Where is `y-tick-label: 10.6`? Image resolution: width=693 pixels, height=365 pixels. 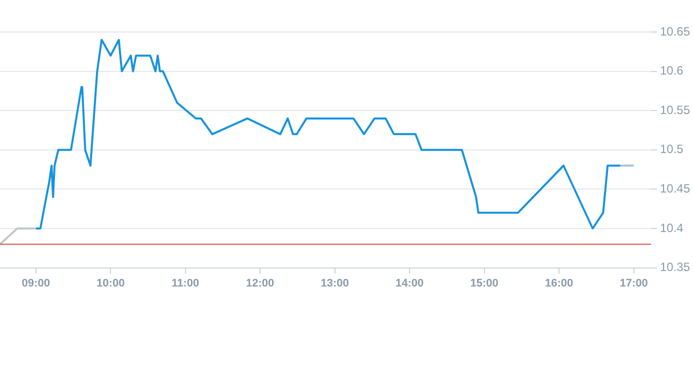
y-tick-label: 10.6 is located at coordinates (672, 71).